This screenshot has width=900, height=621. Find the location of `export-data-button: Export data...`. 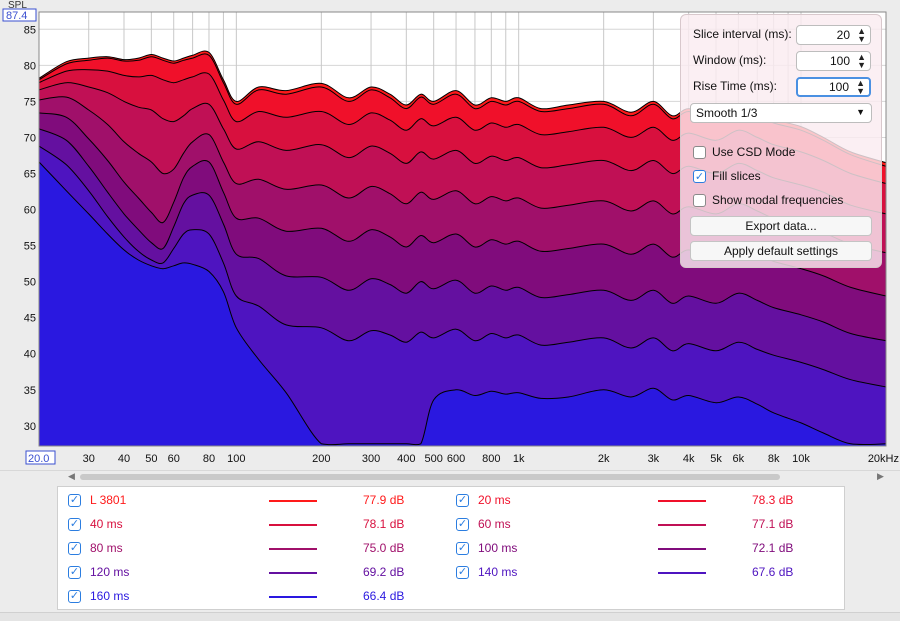

export-data-button: Export data... is located at coordinates (781, 226).